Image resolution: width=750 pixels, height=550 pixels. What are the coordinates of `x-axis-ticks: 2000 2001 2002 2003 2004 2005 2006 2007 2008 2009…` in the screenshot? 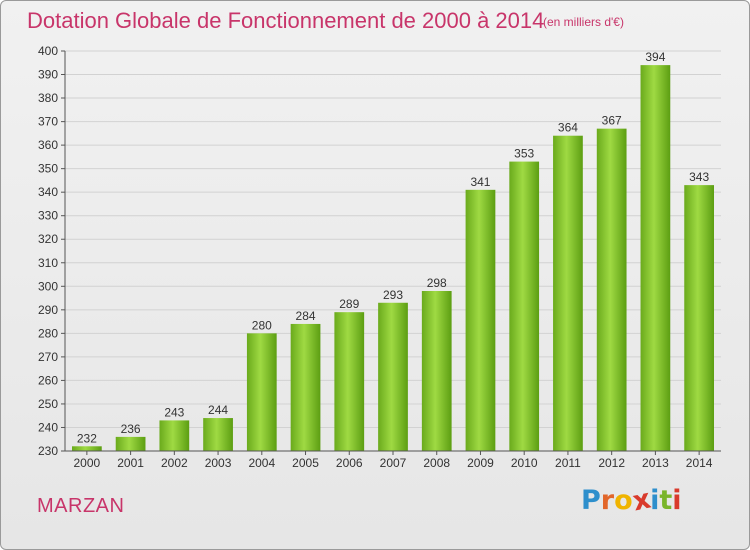 It's located at (393, 460).